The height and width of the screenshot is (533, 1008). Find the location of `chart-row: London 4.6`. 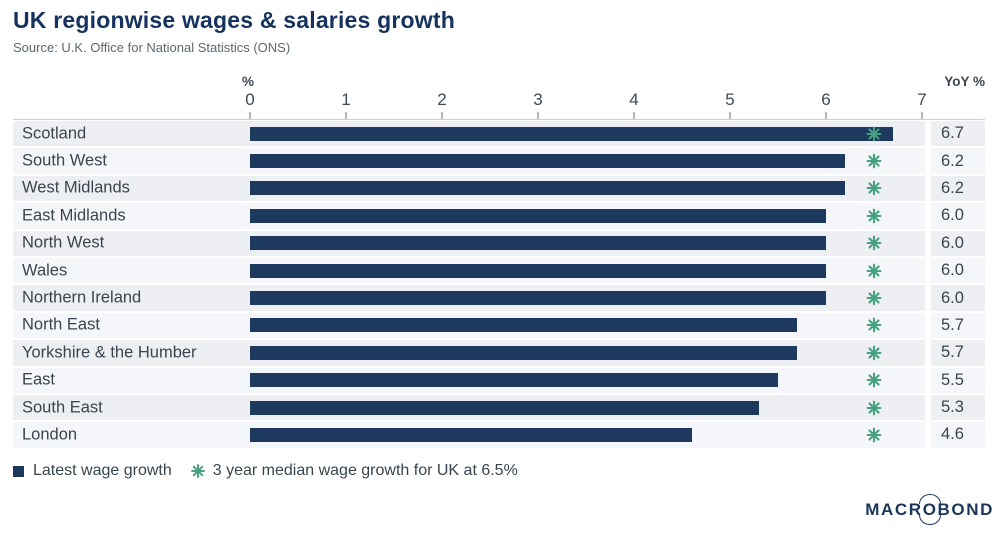

chart-row: London 4.6 is located at coordinates (499, 436).